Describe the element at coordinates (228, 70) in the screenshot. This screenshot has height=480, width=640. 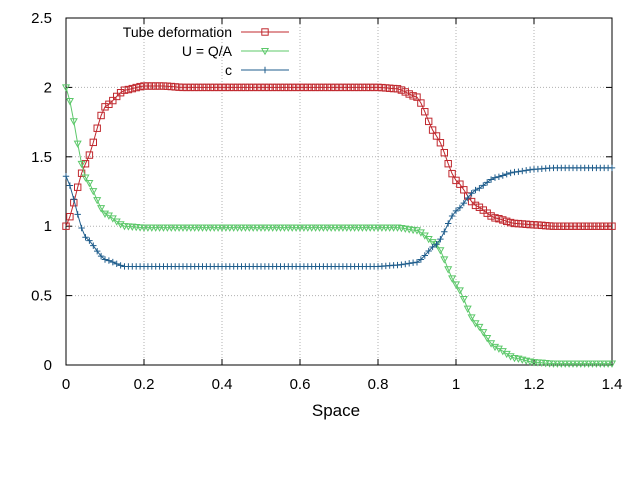
I see `legend-label: c` at that location.